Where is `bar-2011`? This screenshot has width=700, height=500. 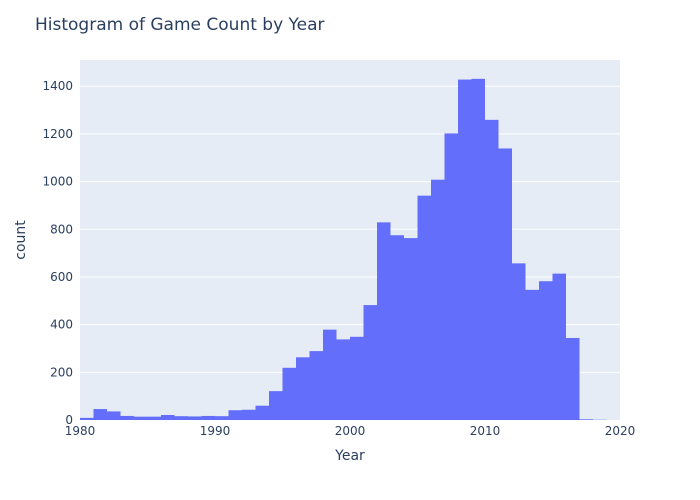 bar-2011 is located at coordinates (505, 284).